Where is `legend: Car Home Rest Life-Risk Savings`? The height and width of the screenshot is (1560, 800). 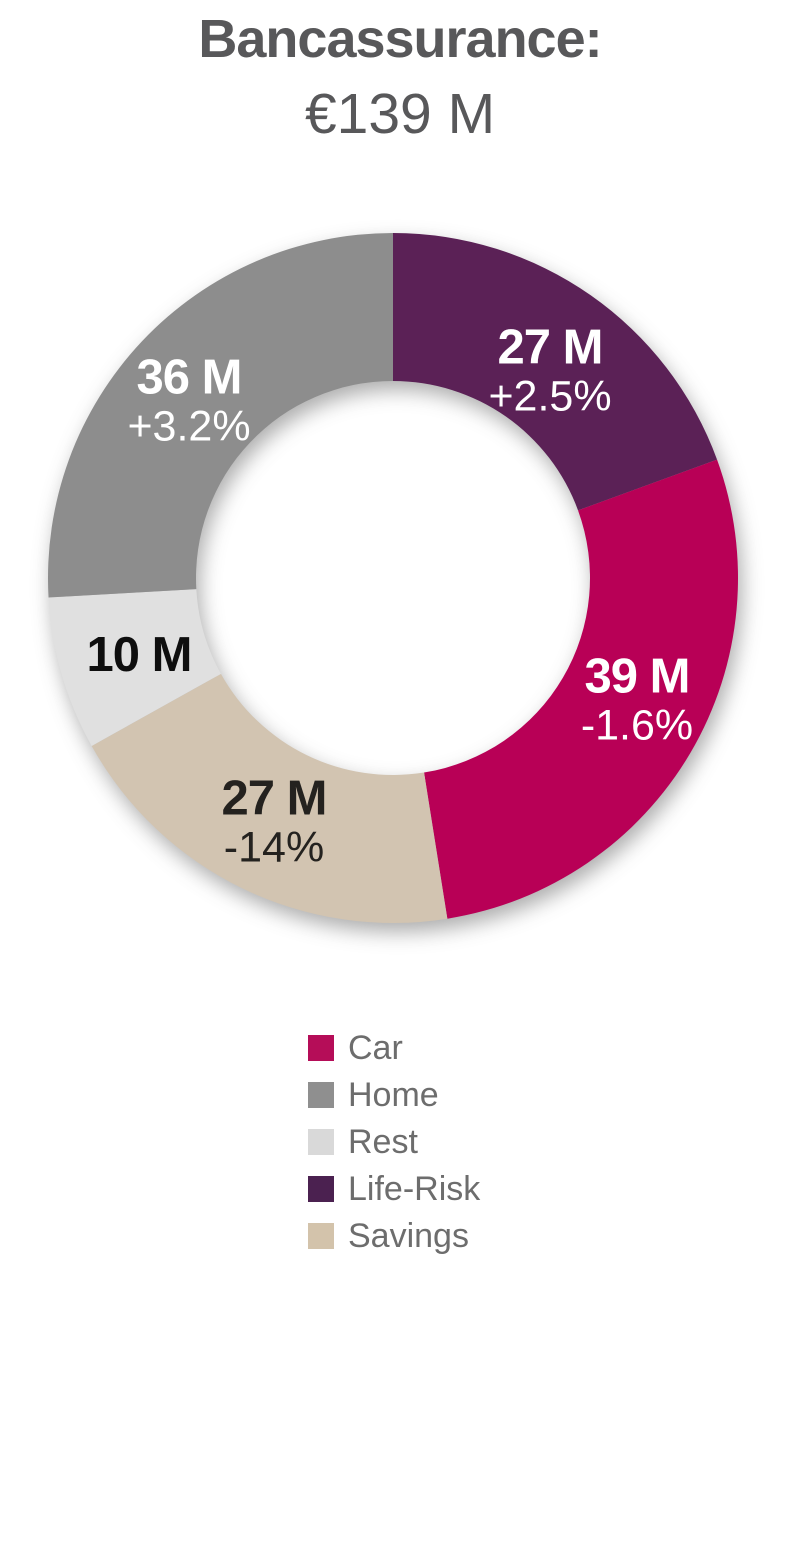 legend: Car Home Rest Life-Risk Savings is located at coordinates (394, 1141).